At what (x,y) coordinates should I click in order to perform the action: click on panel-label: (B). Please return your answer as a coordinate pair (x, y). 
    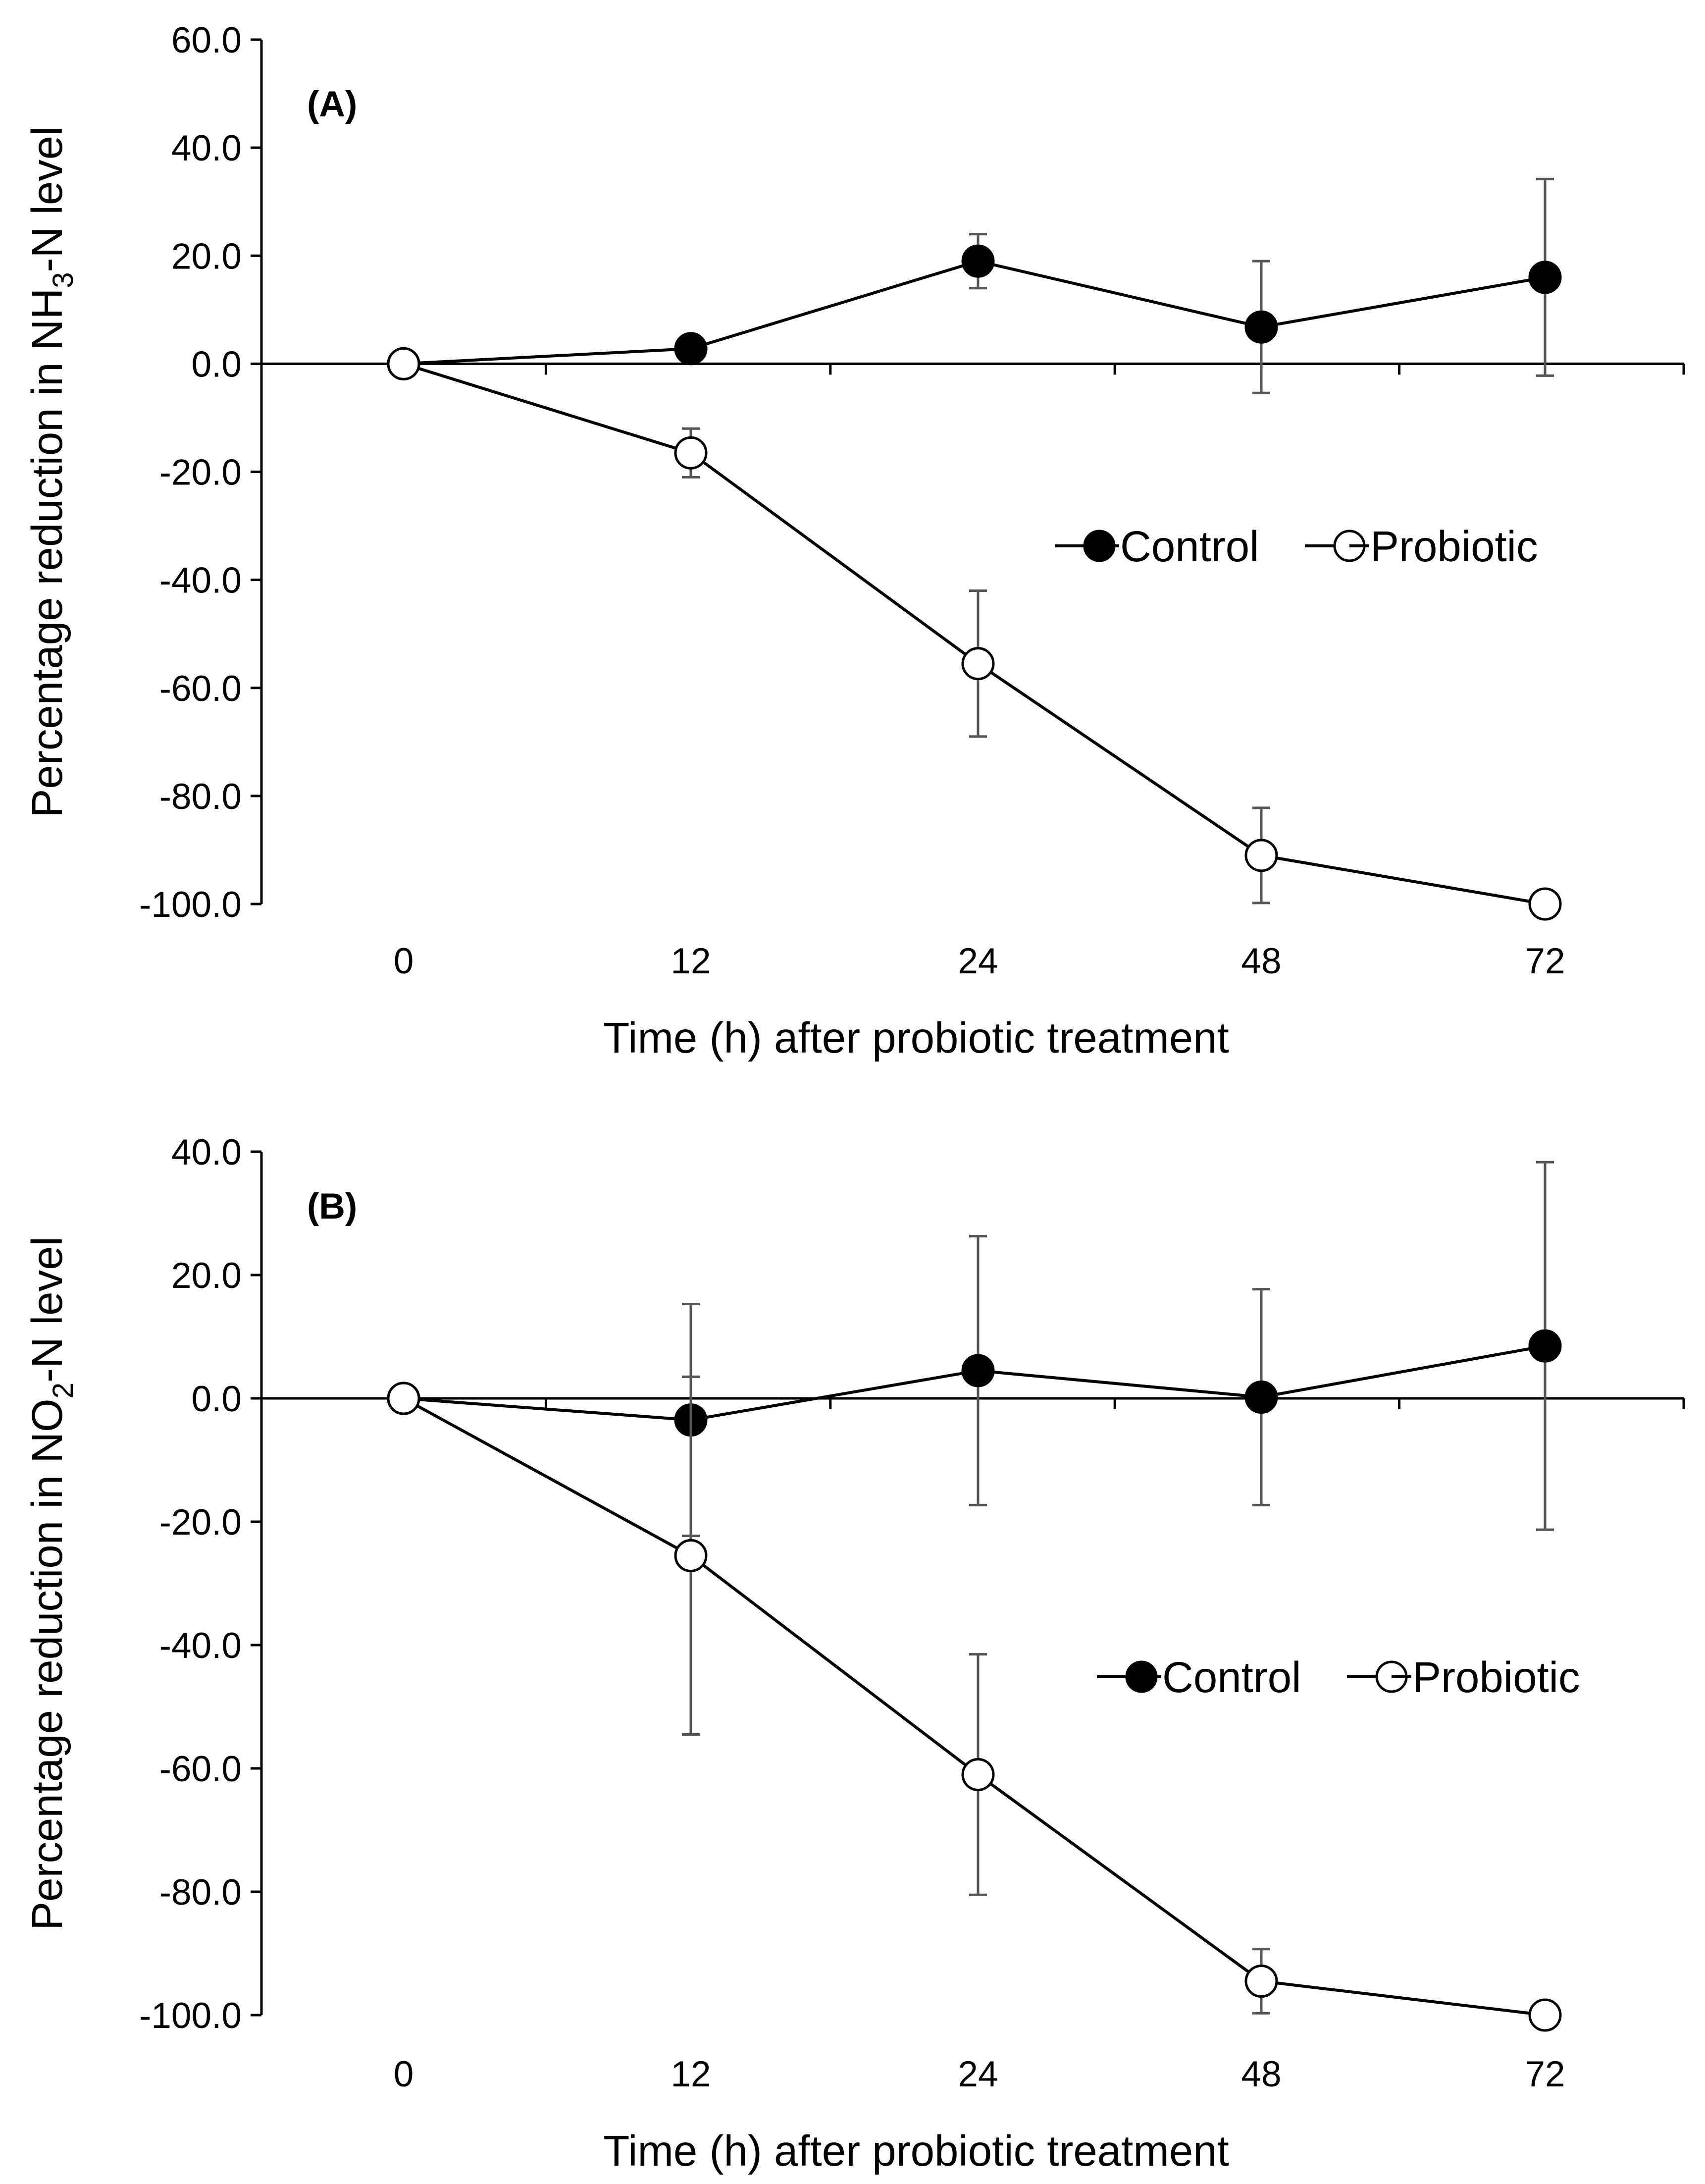
    Looking at the image, I should click on (332, 1206).